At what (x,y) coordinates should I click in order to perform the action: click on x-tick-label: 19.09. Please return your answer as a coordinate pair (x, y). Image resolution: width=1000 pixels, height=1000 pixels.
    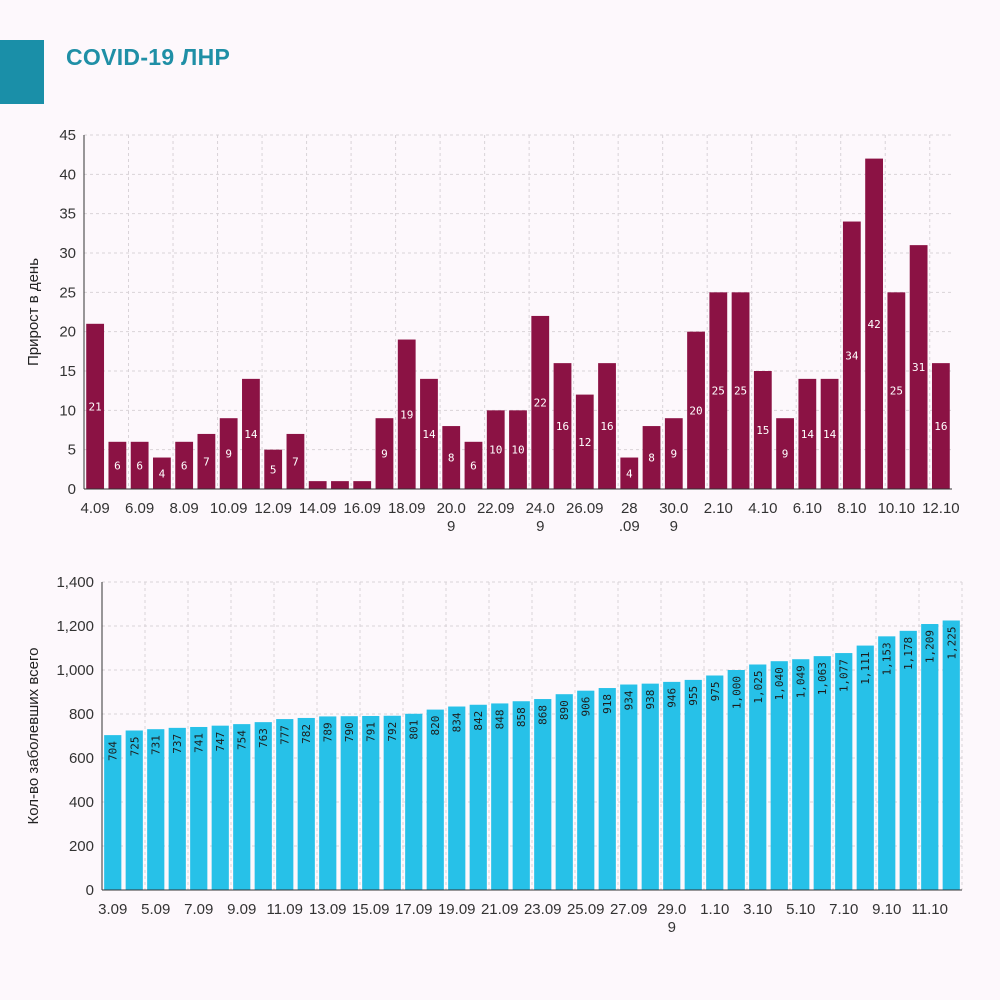
    Looking at the image, I should click on (457, 909).